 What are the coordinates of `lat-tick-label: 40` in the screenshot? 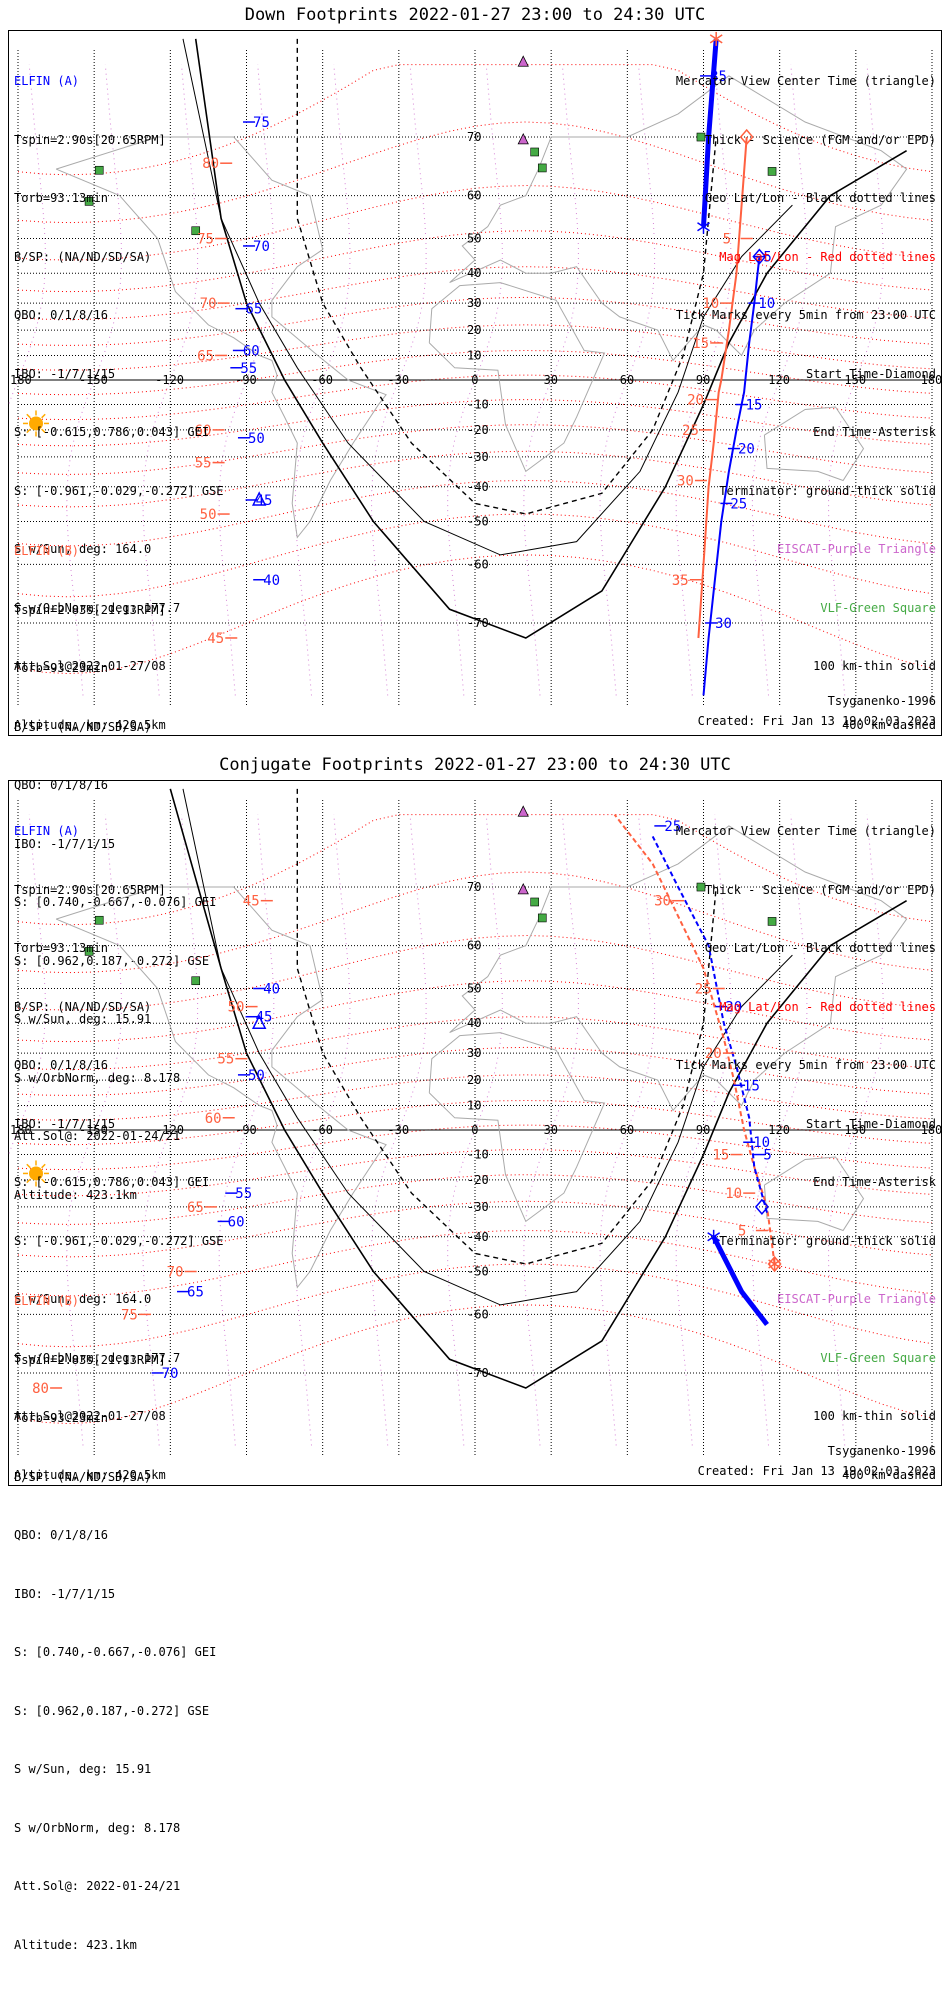 It's located at (474, 273).